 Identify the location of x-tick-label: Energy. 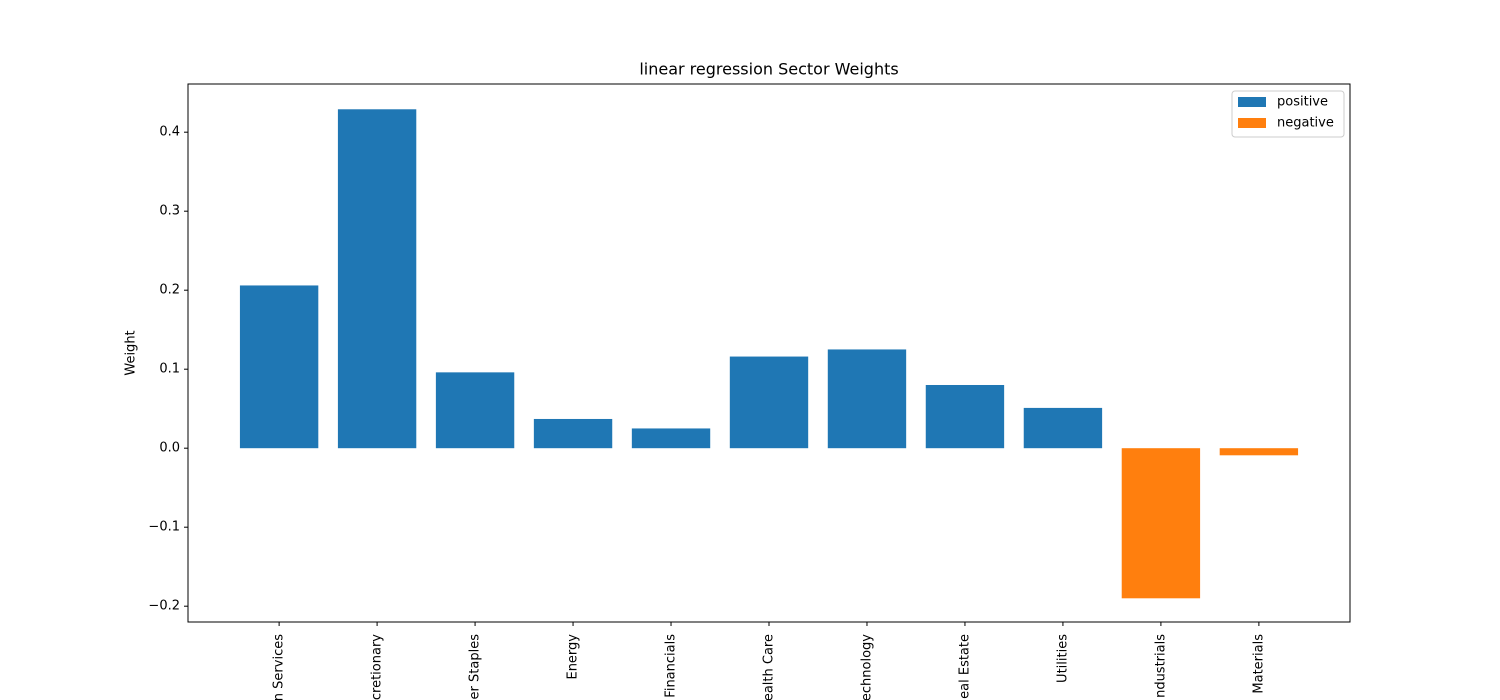
(573, 657).